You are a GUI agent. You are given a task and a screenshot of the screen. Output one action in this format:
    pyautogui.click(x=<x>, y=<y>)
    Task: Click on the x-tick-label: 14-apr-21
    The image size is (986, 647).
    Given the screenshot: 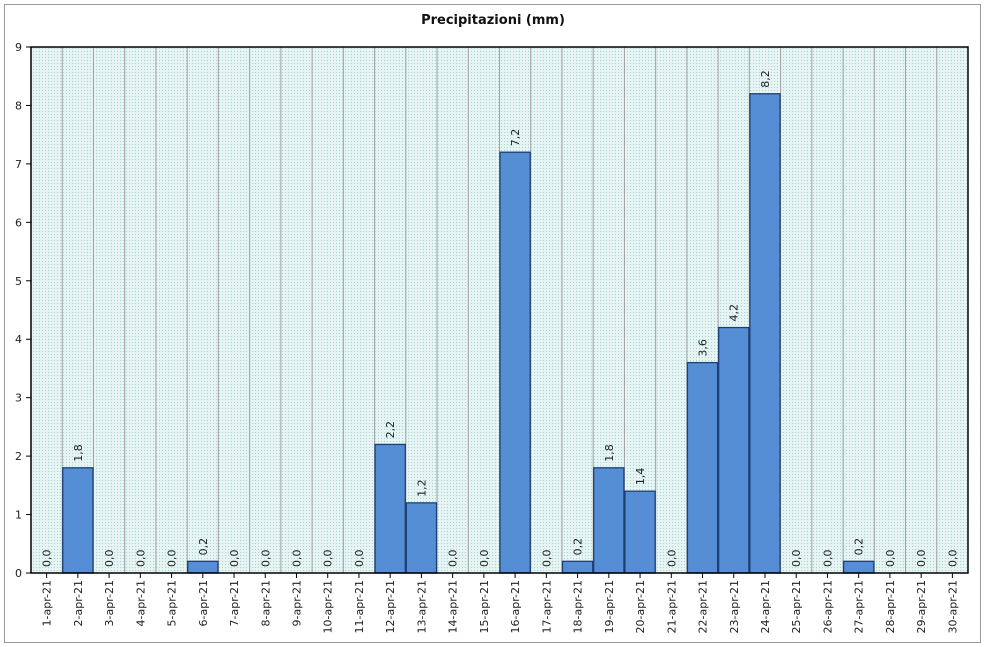 What is the action you would take?
    pyautogui.click(x=453, y=606)
    